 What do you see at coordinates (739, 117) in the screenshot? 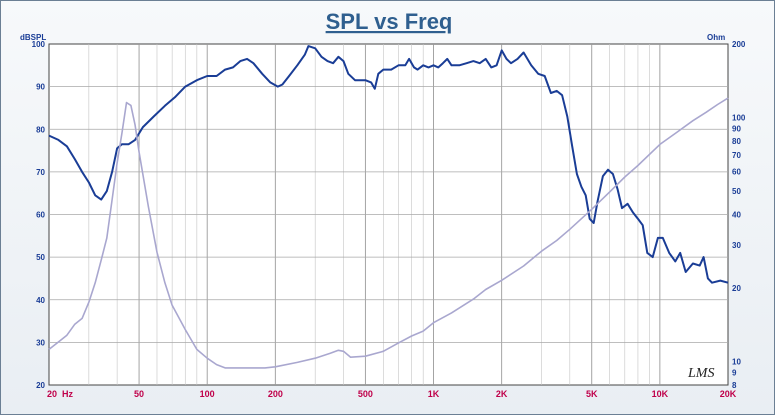
I see `y-right-tick-label: 100` at bounding box center [739, 117].